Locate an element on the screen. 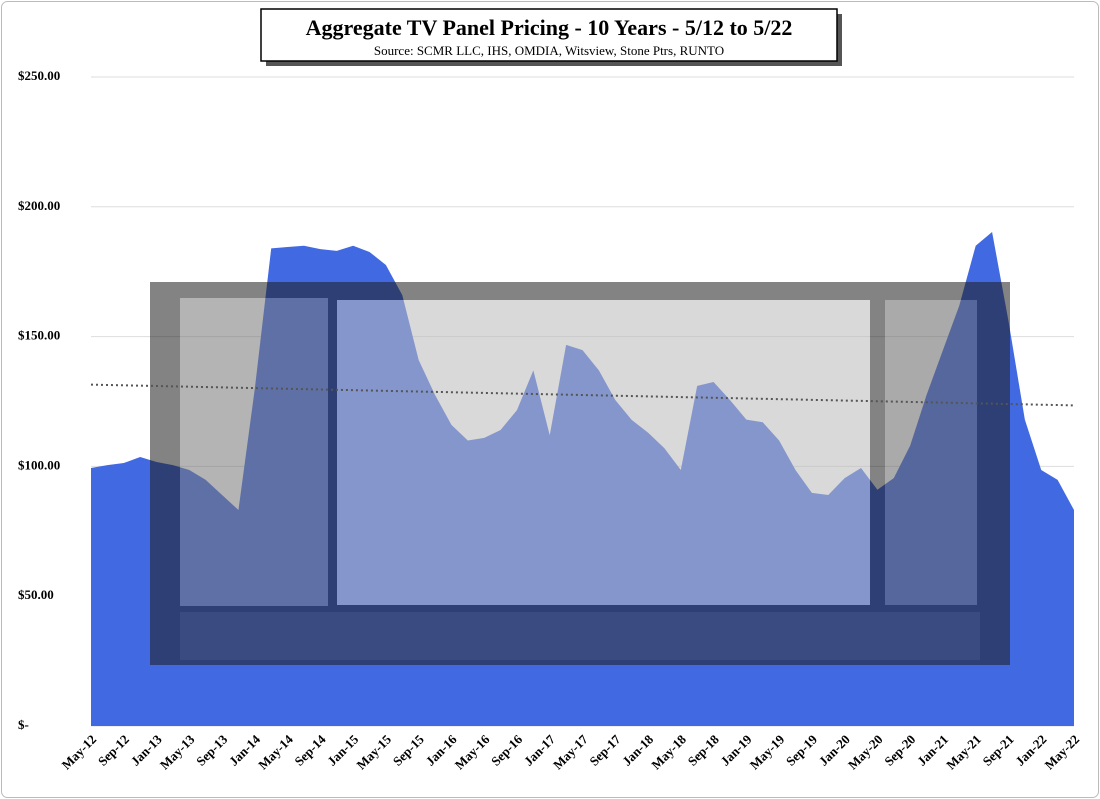 The image size is (1100, 799). title-box is located at coordinates (549, 35).